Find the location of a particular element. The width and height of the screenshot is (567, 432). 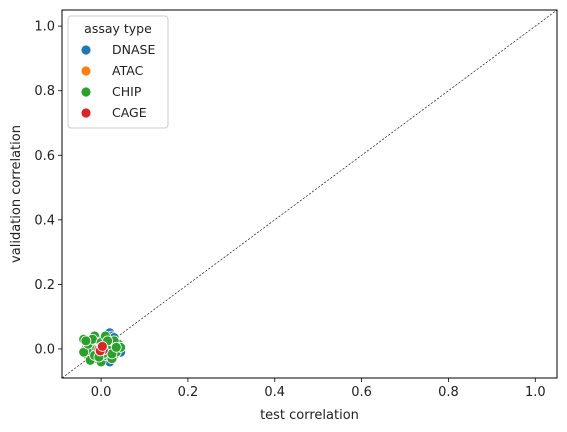

x-tick-label: 1.0 is located at coordinates (535, 392).